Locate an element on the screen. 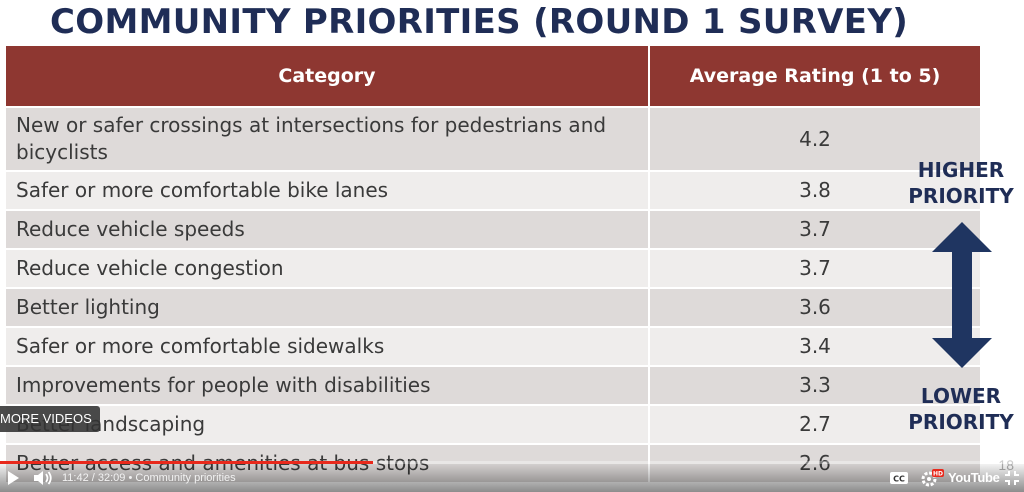 This screenshot has width=1024, height=492. lower-label-line1: LOWER is located at coordinates (961, 396).